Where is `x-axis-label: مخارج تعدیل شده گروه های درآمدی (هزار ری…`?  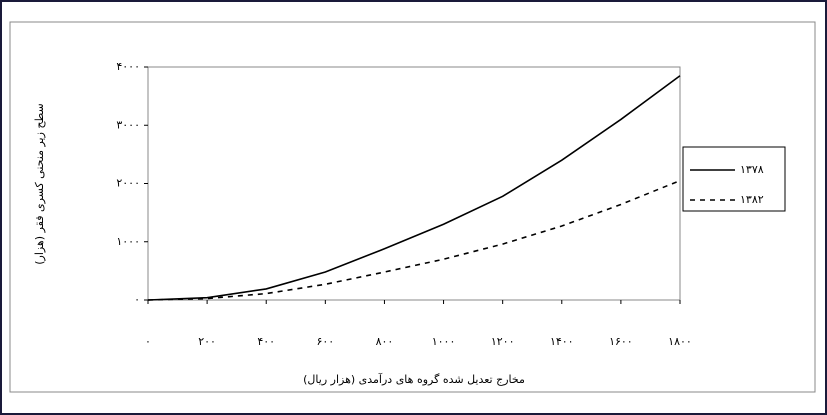 x-axis-label: مخارج تعدیل شده گروه های درآمدی (هزار ری… is located at coordinates (414, 379).